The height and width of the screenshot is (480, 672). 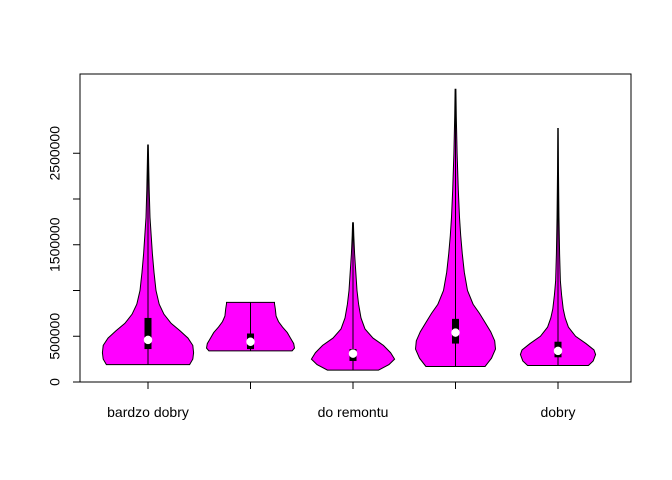 What do you see at coordinates (557, 412) in the screenshot?
I see `x-tick-label: dobry` at bounding box center [557, 412].